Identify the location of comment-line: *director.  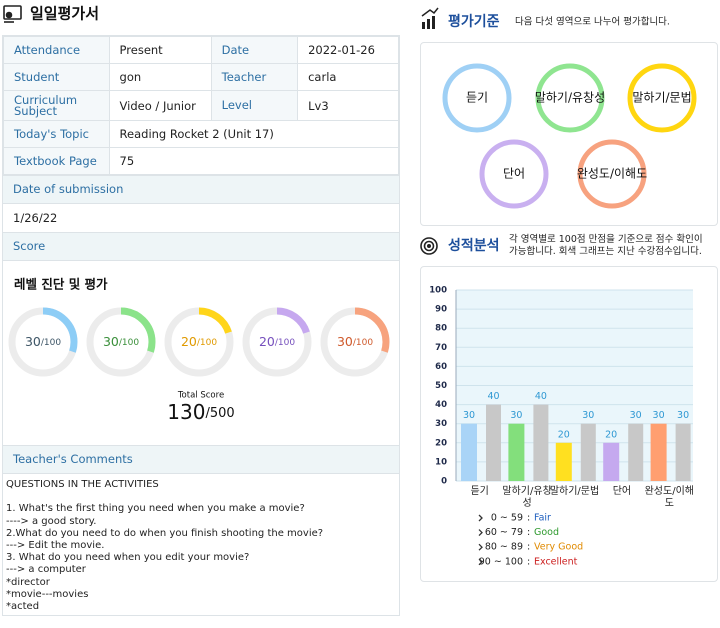
(28, 582).